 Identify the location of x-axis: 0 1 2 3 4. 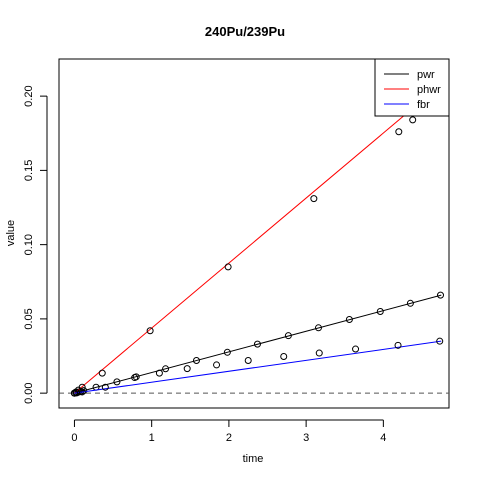
(228, 431).